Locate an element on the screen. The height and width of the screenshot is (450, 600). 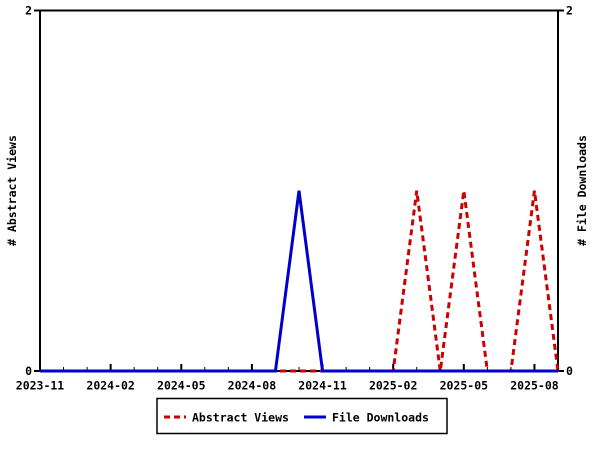
y-axis-label-left: # Abstract Views is located at coordinates (12, 190).